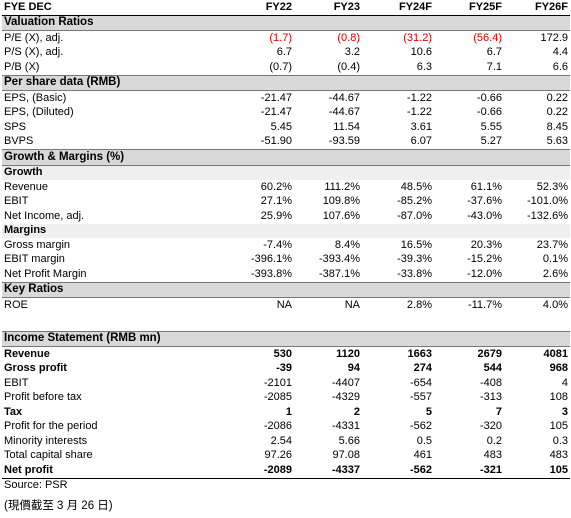 This screenshot has height=518, width=571. I want to click on value: -396.1%, so click(271, 259).